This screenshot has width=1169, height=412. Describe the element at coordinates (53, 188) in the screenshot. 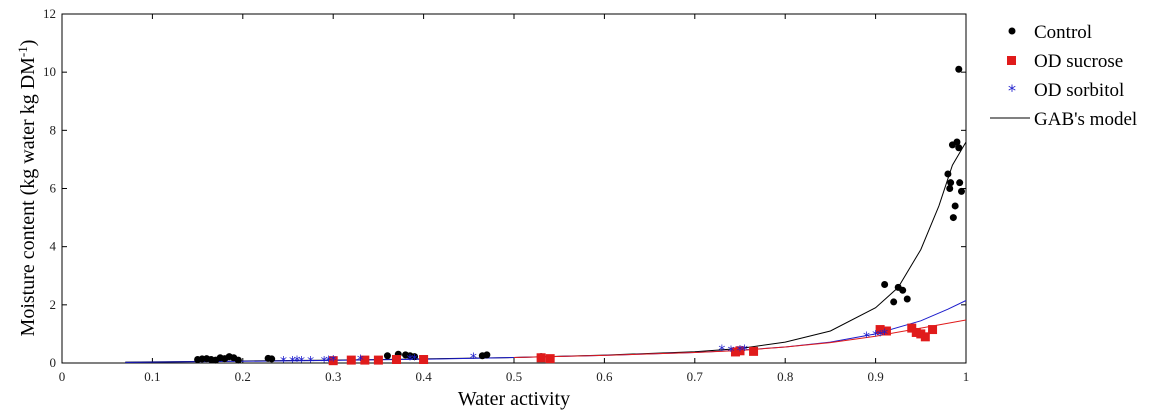

I see `y-tick-label: 6` at that location.